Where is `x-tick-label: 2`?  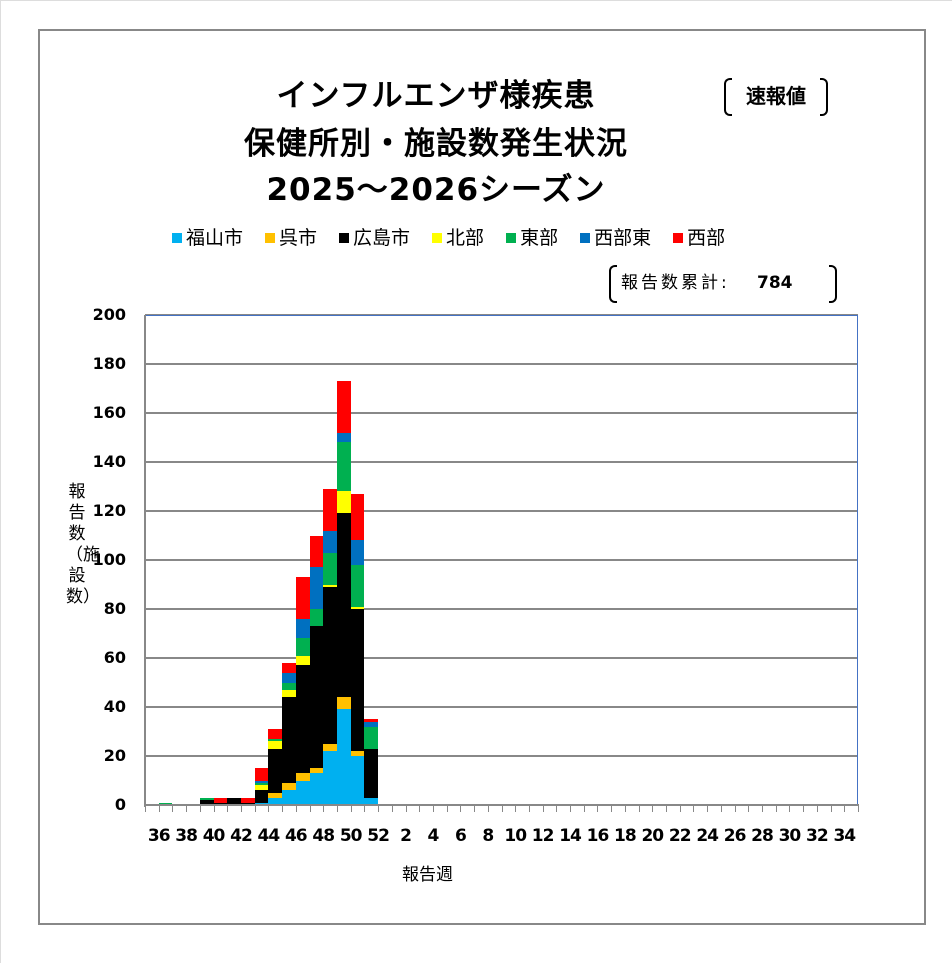
x-tick-label: 2 is located at coordinates (406, 836).